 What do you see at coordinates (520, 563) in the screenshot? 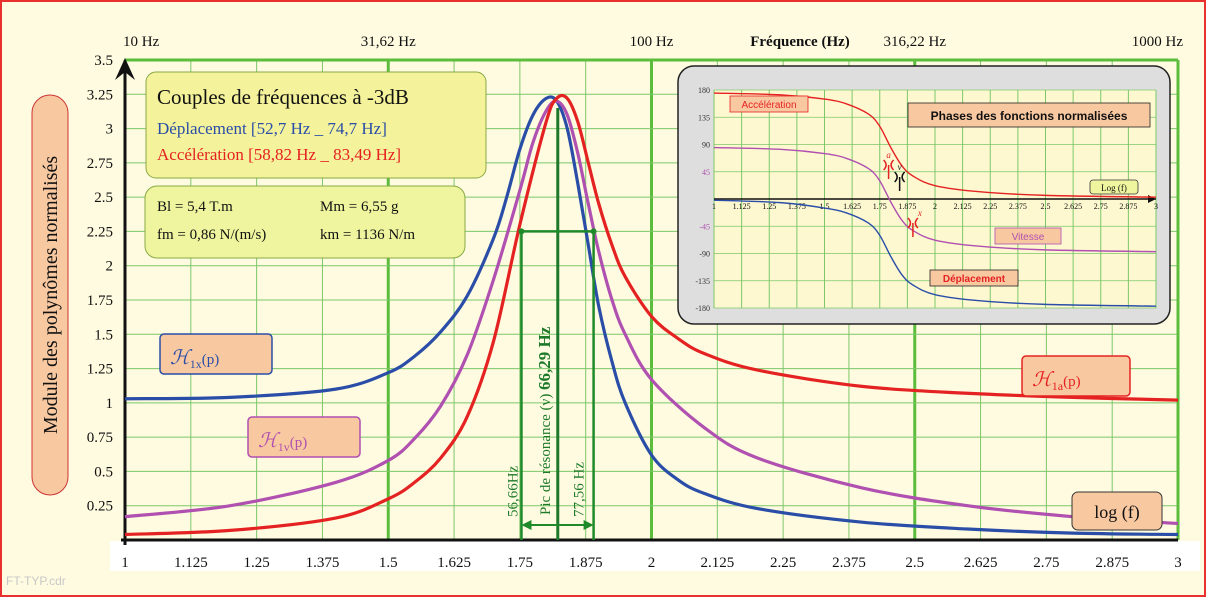
I see `x-tick-label: 1.75` at bounding box center [520, 563].